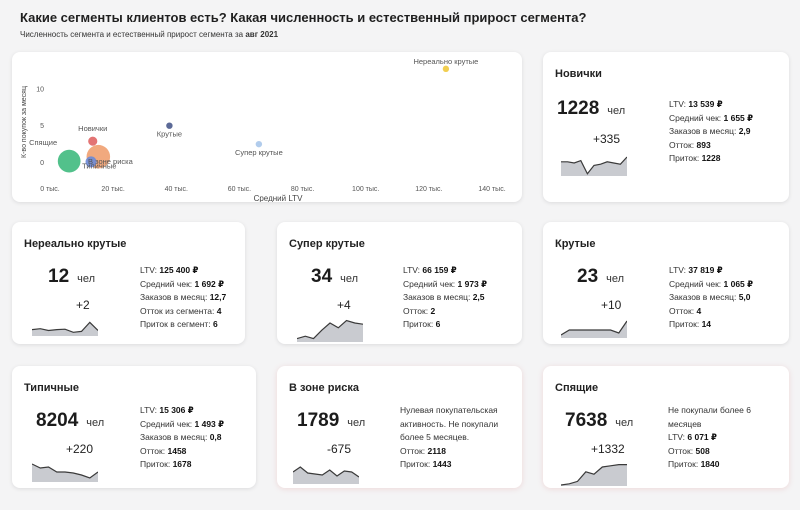 Image resolution: width=800 pixels, height=510 pixels. I want to click on point-label: Крутые, so click(169, 134).